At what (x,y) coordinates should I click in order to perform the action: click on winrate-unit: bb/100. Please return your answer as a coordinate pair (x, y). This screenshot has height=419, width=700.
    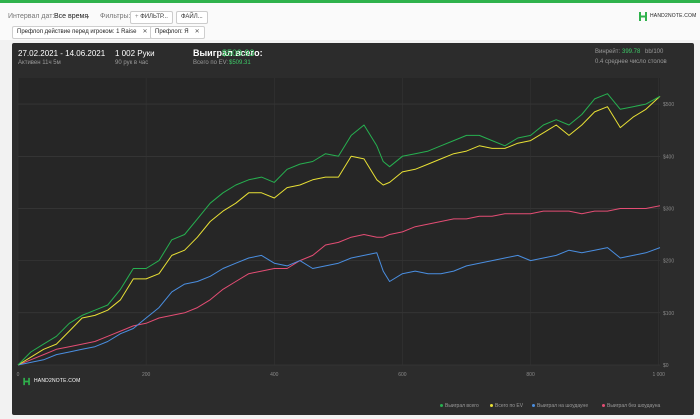
    Looking at the image, I should click on (654, 52).